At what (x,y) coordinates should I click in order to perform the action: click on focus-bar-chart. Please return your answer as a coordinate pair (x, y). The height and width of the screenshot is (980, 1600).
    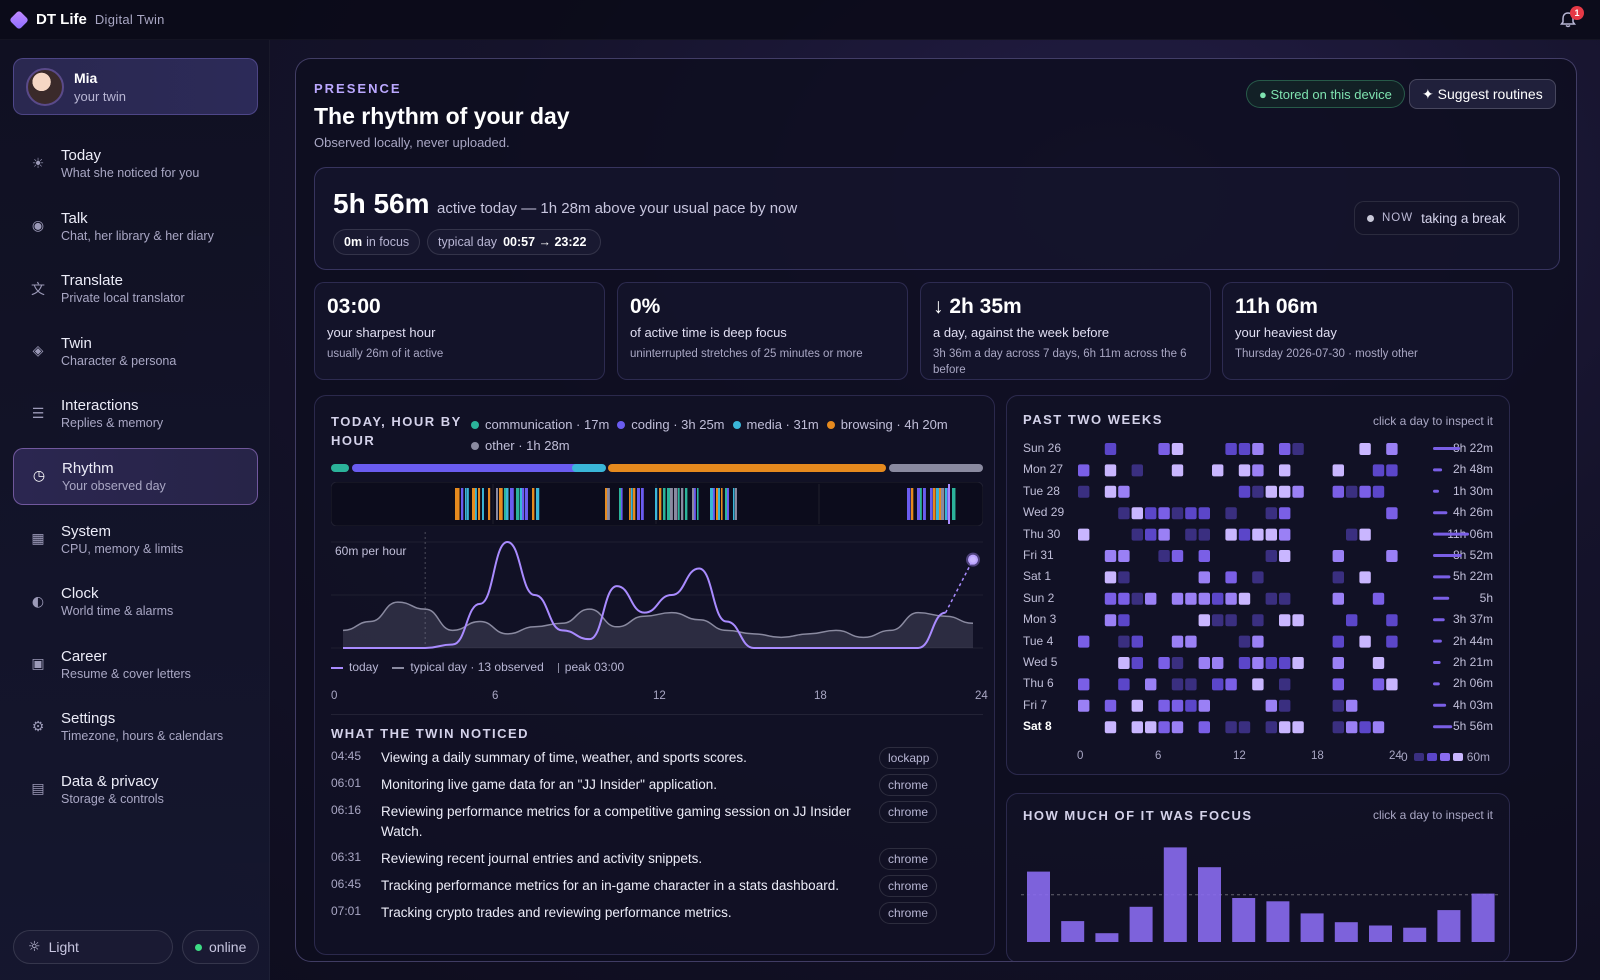
    Looking at the image, I should click on (1261, 887).